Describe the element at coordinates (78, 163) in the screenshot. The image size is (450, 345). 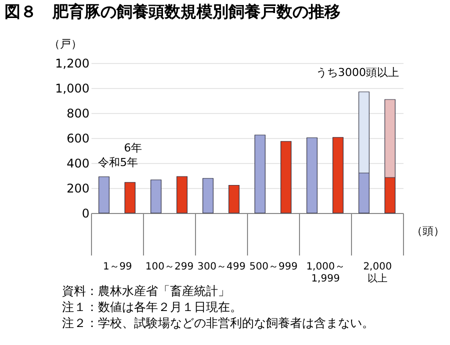
I see `y-tick-label: 400` at that location.